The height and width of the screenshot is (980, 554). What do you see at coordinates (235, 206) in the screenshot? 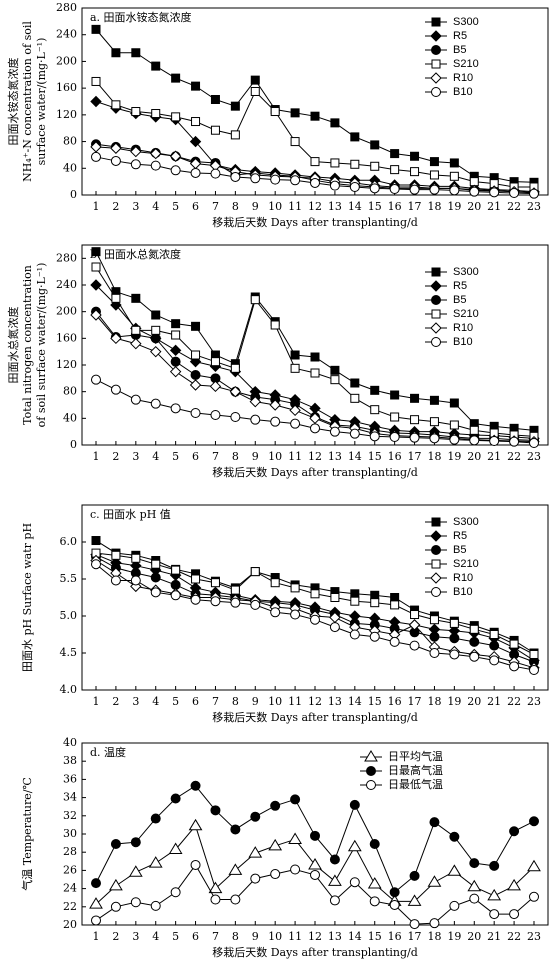
I see `x-tick-label: 8` at bounding box center [235, 206].